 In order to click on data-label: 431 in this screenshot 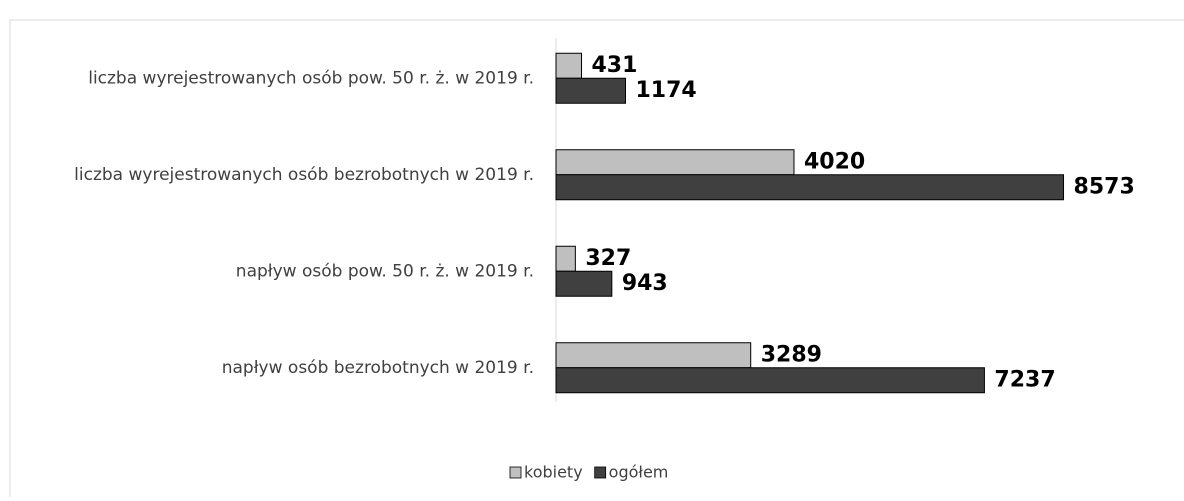, I will do `click(615, 65)`.